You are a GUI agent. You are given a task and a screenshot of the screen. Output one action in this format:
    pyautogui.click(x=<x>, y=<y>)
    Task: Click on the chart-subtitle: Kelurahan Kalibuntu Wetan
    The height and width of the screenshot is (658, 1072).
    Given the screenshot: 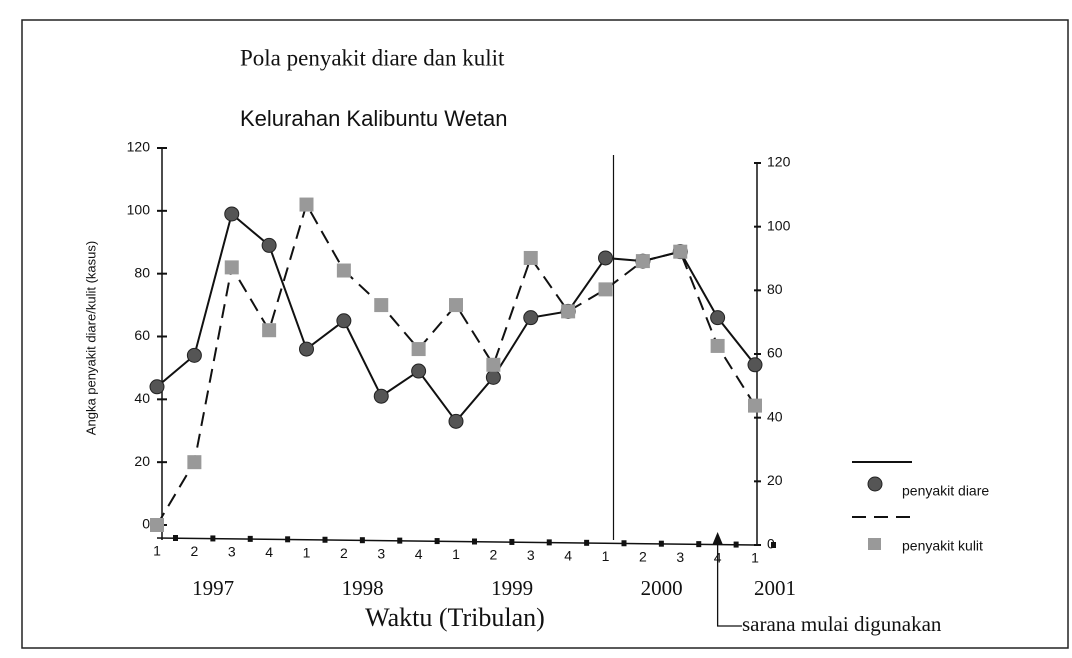 What is the action you would take?
    pyautogui.click(x=373, y=118)
    